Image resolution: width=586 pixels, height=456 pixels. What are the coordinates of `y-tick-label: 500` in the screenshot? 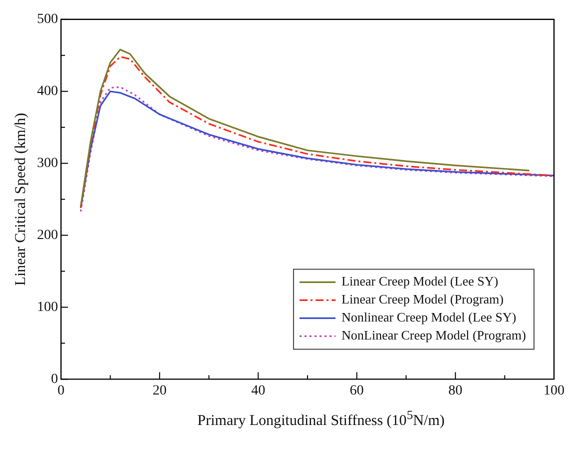 It's located at (47, 20).